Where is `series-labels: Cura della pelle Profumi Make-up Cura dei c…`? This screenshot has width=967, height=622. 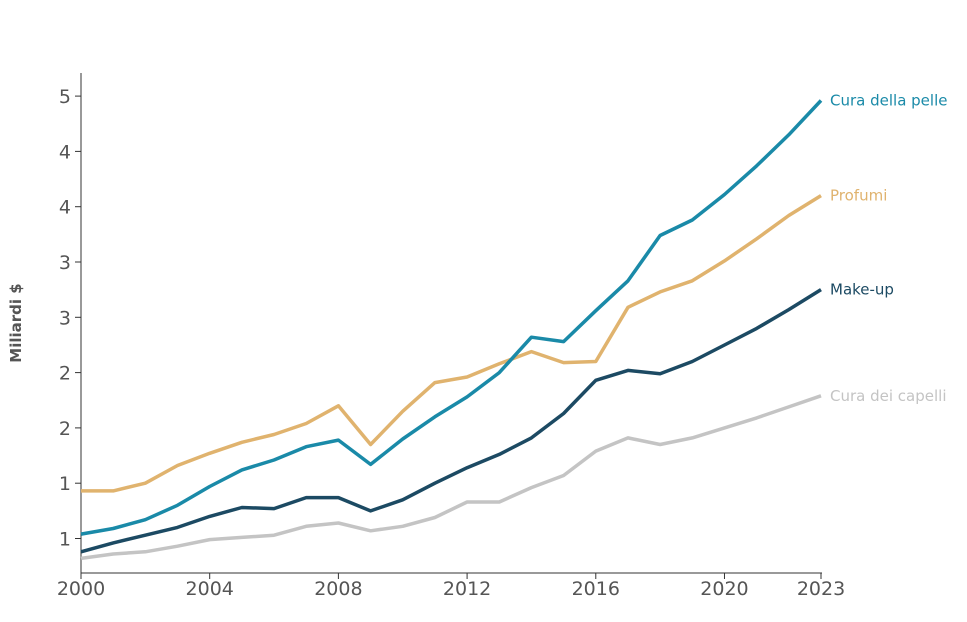 series-labels: Cura della pelle Profumi Make-up Cura dei c… is located at coordinates (888, 248).